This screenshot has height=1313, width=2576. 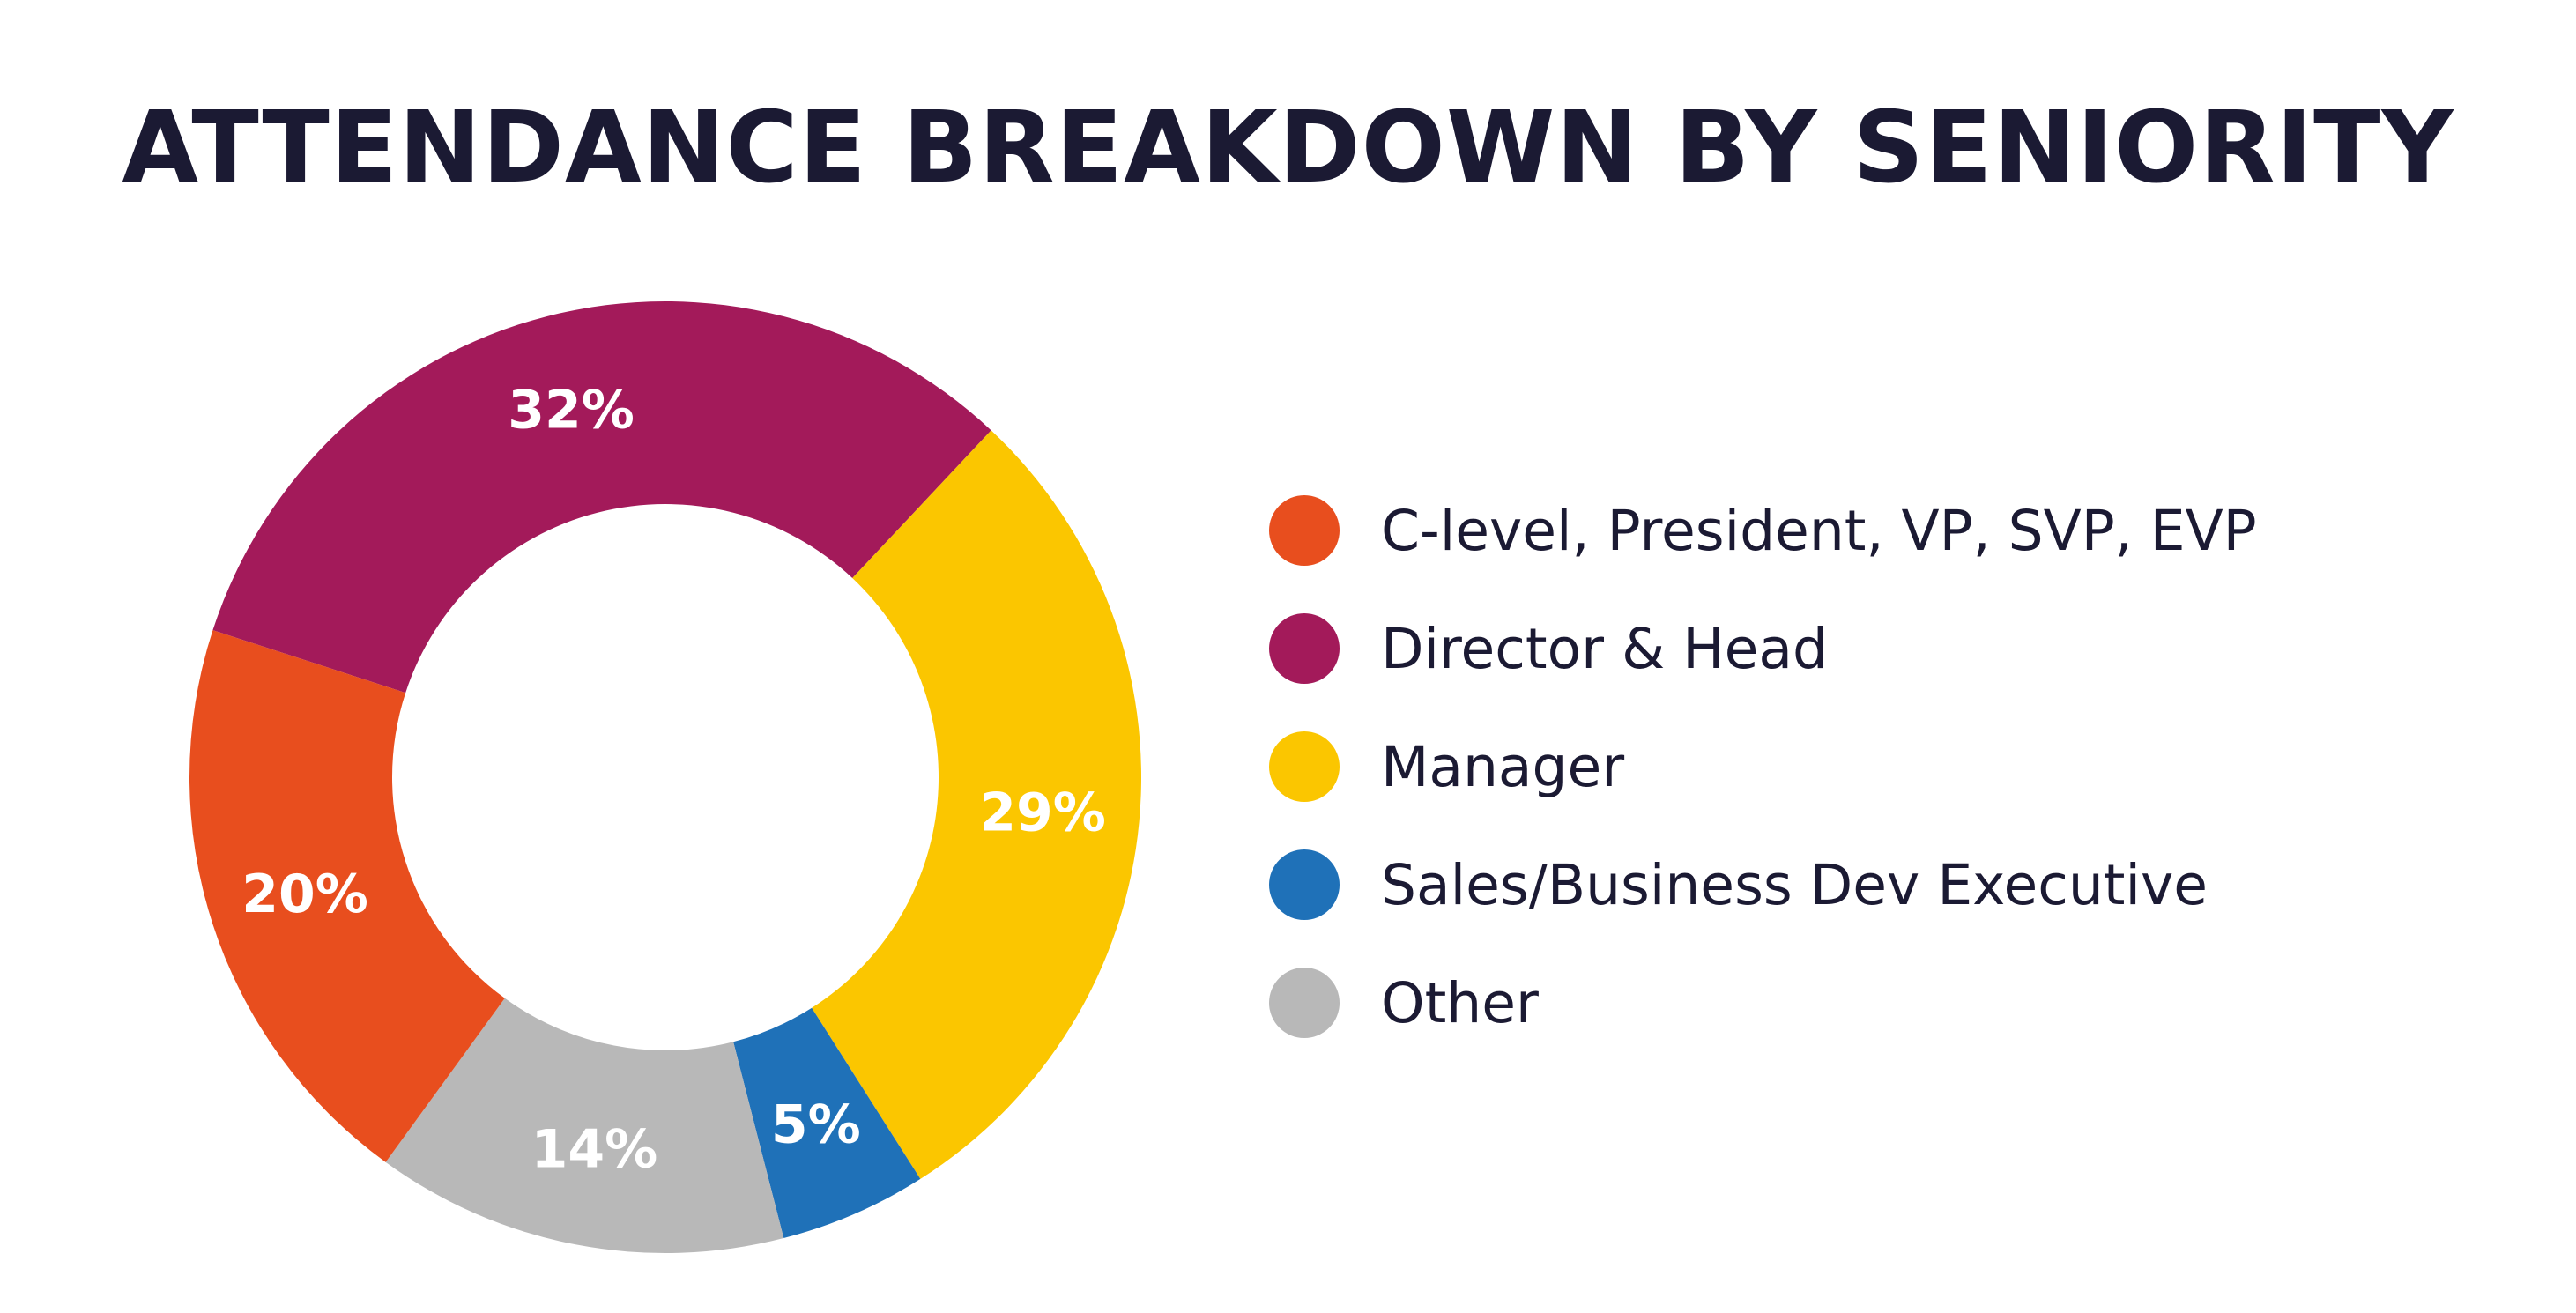 I want to click on legend-item-manager: Manager, so click(x=1763, y=767).